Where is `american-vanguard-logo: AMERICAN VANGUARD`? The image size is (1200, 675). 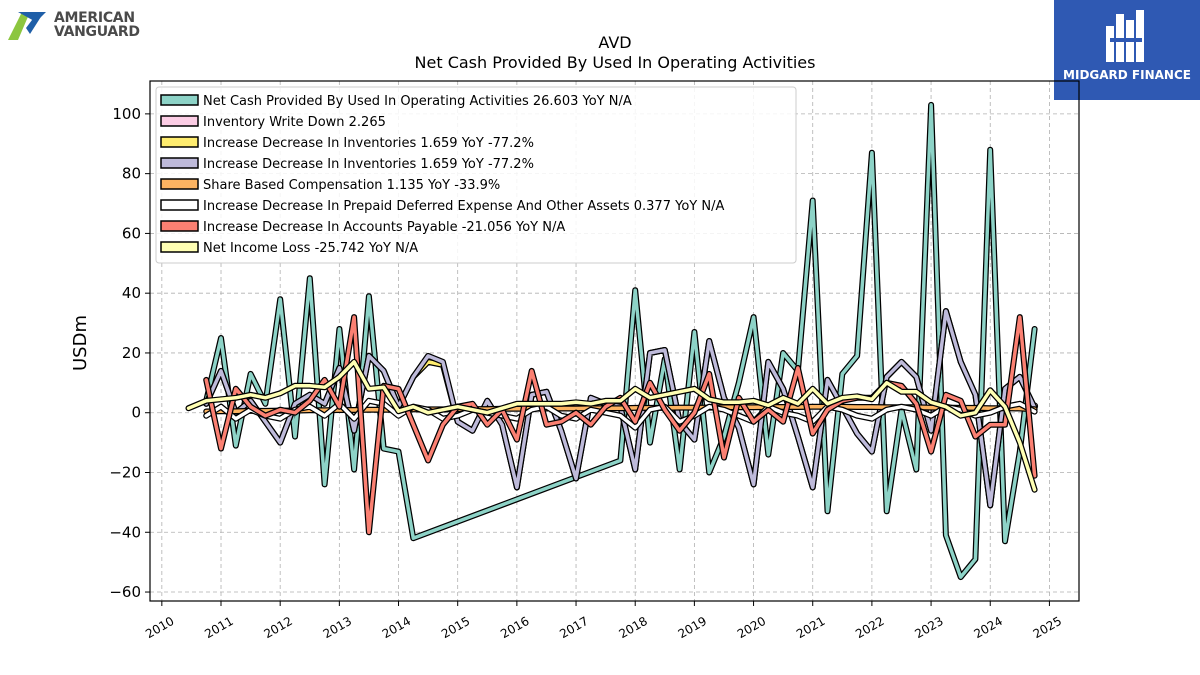 american-vanguard-logo: AMERICAN VANGUARD is located at coordinates (88, 26).